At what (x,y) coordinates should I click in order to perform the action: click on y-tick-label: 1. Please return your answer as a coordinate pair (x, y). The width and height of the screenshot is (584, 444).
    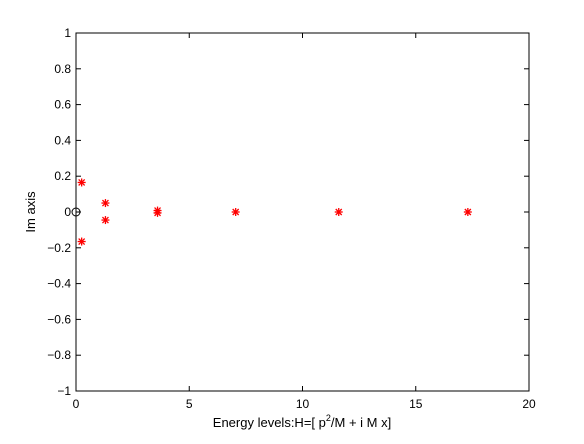
    Looking at the image, I should click on (67, 33).